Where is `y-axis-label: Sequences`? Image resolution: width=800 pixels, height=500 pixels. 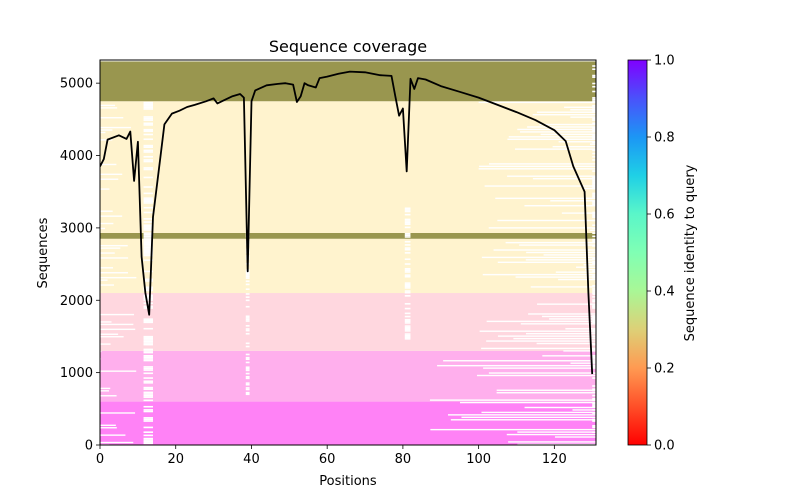
y-axis-label: Sequences is located at coordinates (43, 252).